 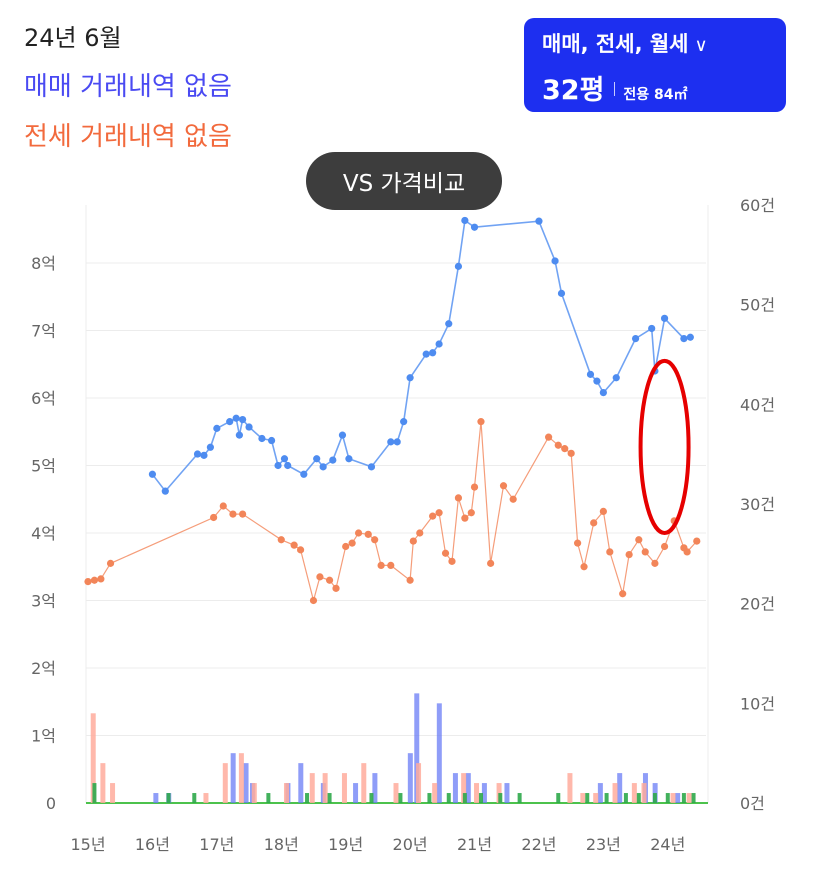 What do you see at coordinates (73, 38) in the screenshot?
I see `current-month-label: 24년 6월` at bounding box center [73, 38].